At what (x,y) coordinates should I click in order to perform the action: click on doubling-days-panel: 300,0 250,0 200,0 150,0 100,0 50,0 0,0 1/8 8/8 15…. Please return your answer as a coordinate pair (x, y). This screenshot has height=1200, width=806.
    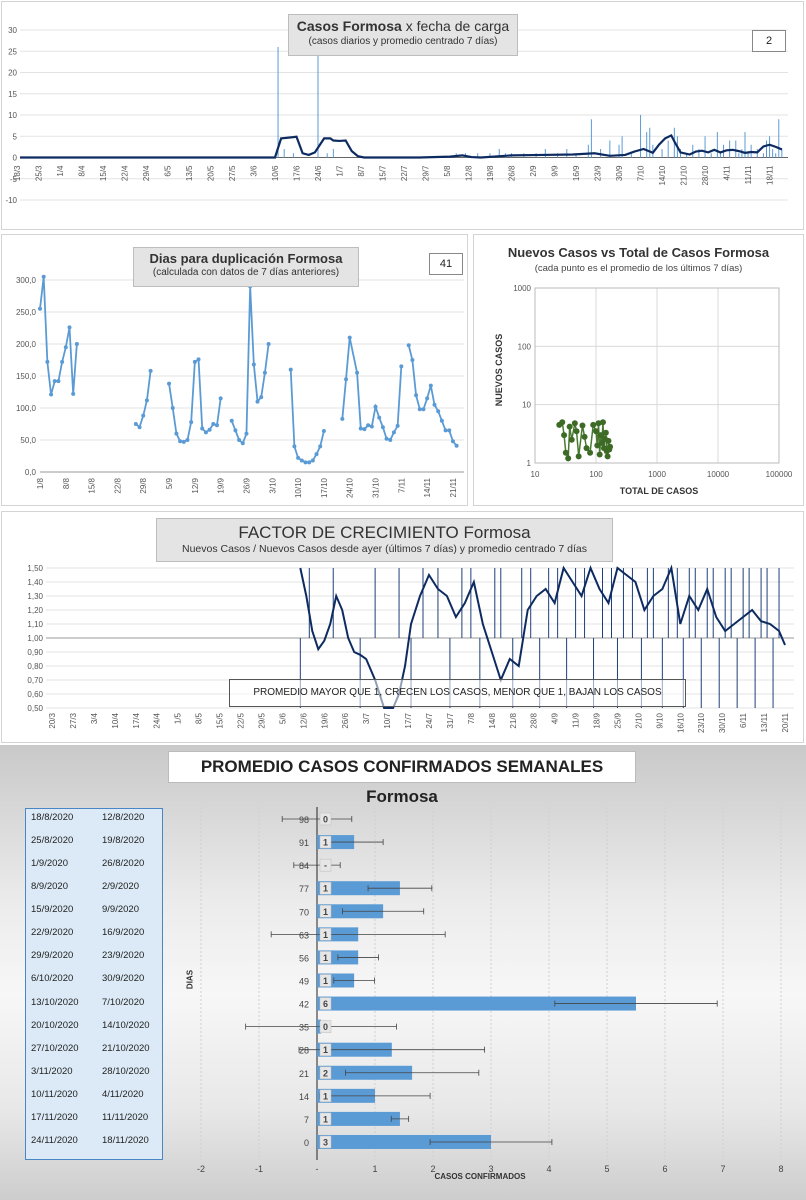
    Looking at the image, I should click on (234, 370).